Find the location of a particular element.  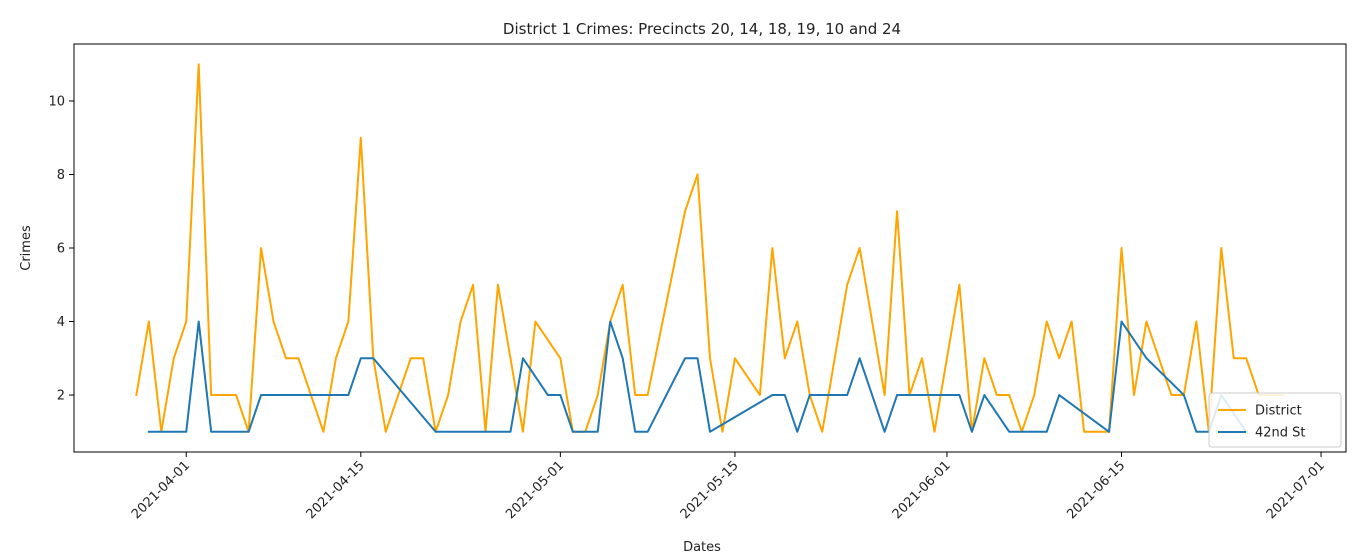

y-axis-title: Crimes is located at coordinates (26, 248).